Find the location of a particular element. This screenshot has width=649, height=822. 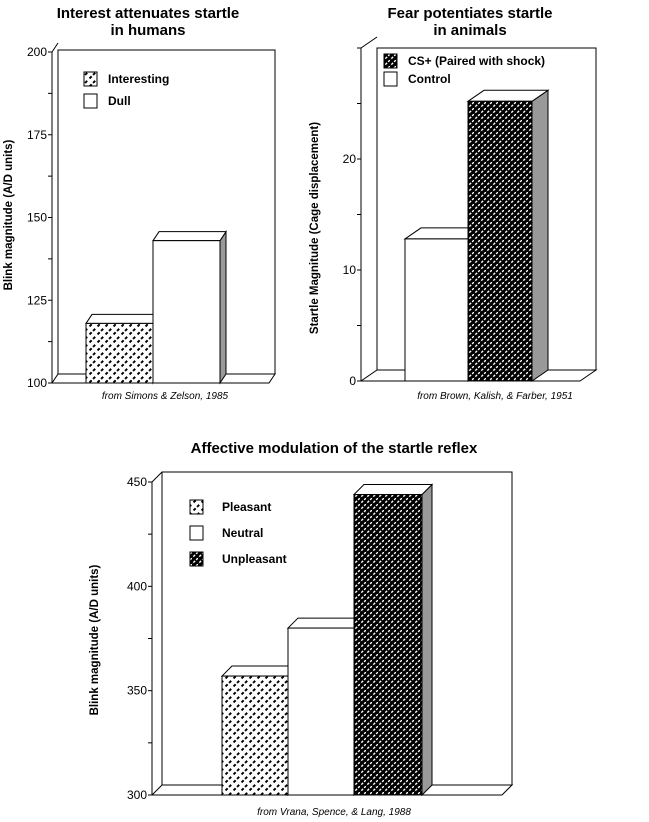

y-tick-label: 100 is located at coordinates (37, 383).